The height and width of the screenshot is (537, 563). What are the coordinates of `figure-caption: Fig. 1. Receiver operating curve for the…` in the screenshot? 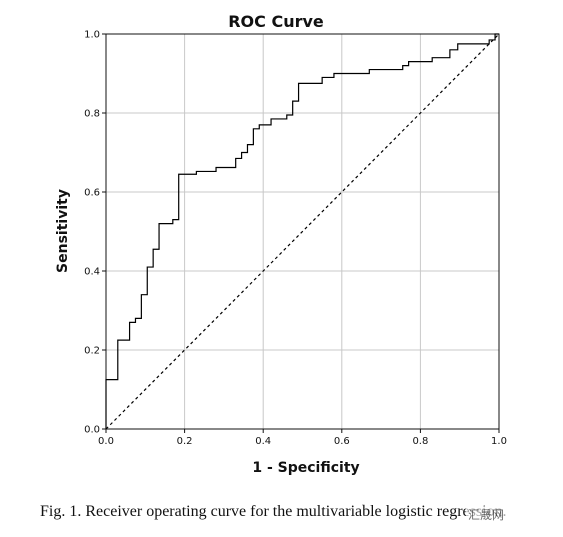 It's located at (273, 511).